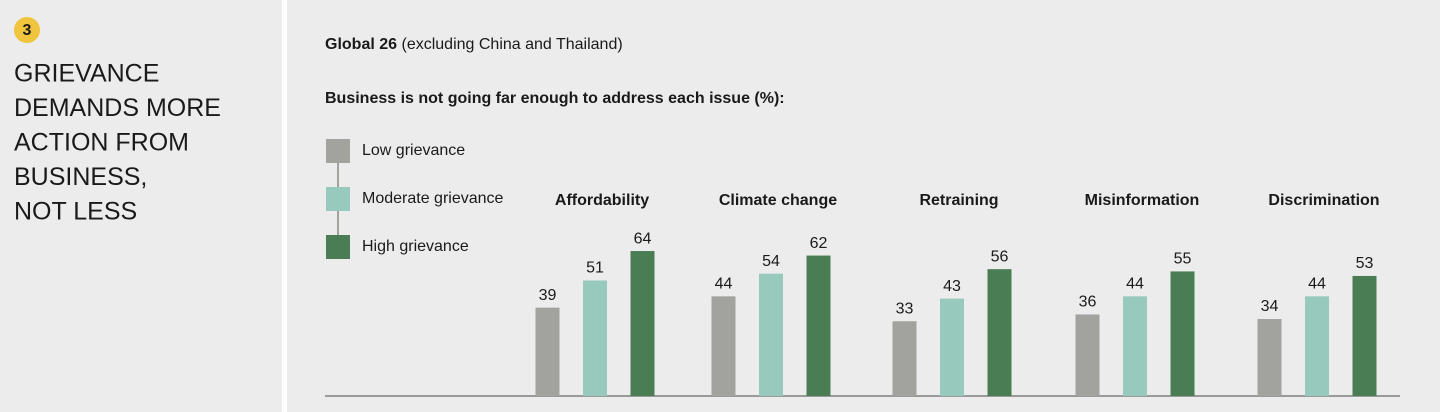 Image resolution: width=1440 pixels, height=412 pixels. Describe the element at coordinates (1183, 259) in the screenshot. I see `value-label: 55` at that location.